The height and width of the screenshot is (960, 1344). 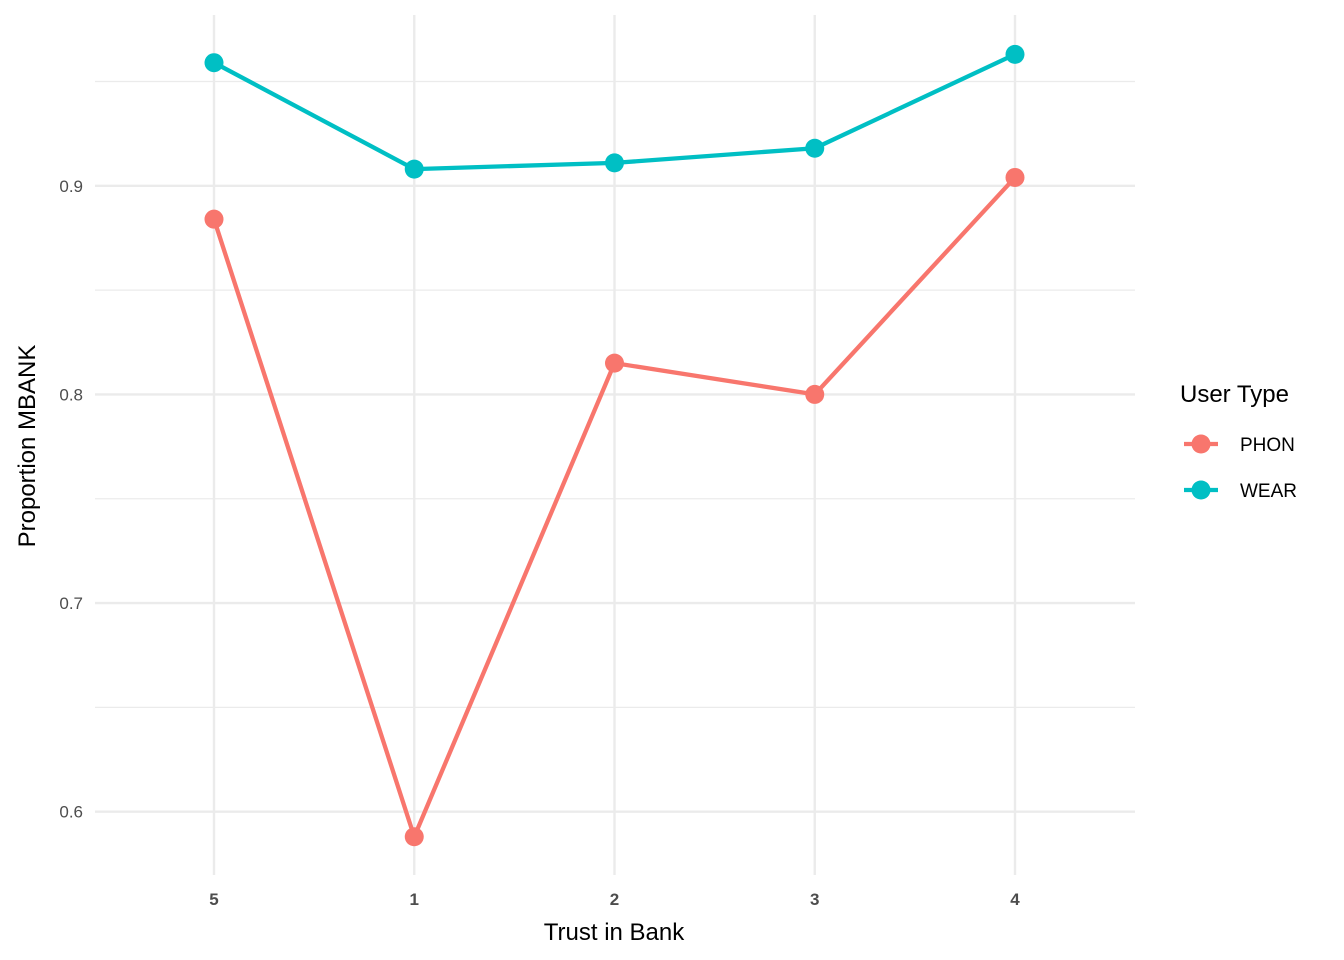 What do you see at coordinates (71, 499) in the screenshot?
I see `y-axis-ticks: 0.6 0.7 0.8 0.9` at bounding box center [71, 499].